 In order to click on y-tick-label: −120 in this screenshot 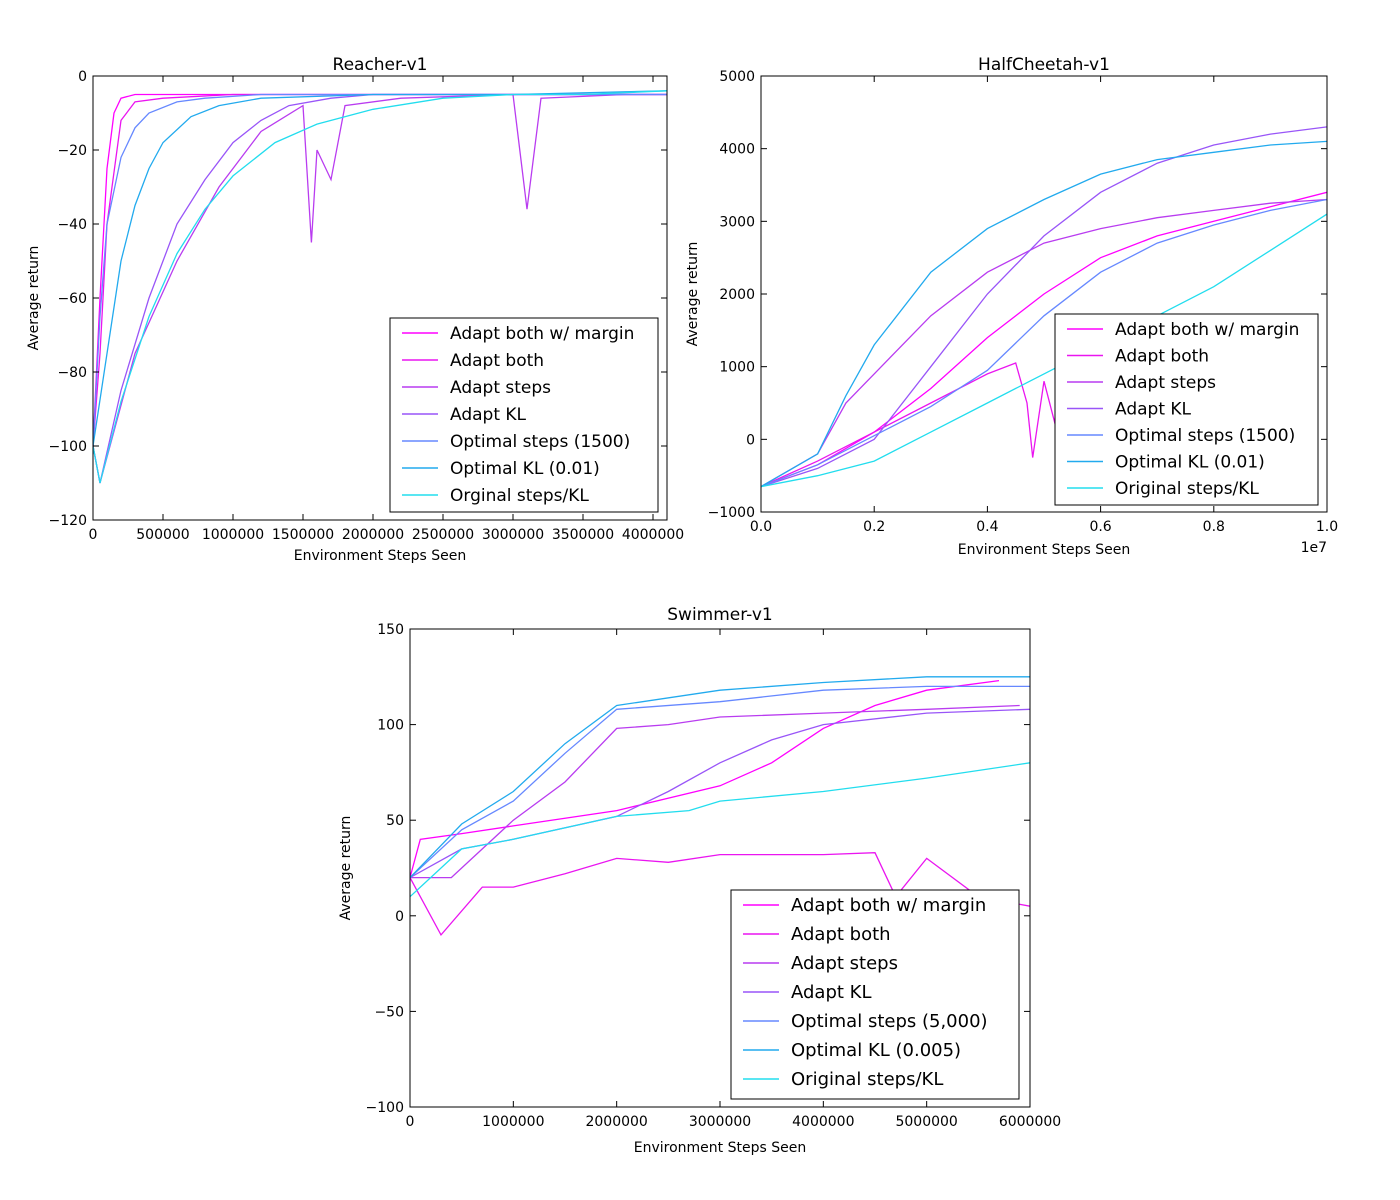, I will do `click(68, 521)`.